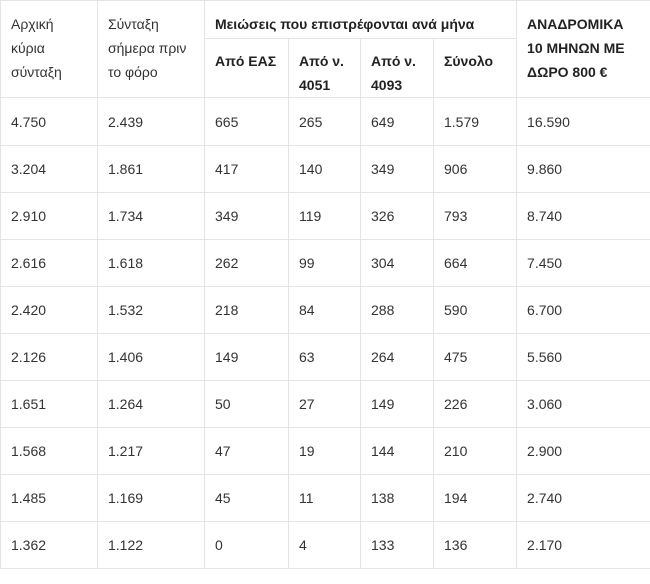  I want to click on cell-from-4093: 144, so click(397, 451).